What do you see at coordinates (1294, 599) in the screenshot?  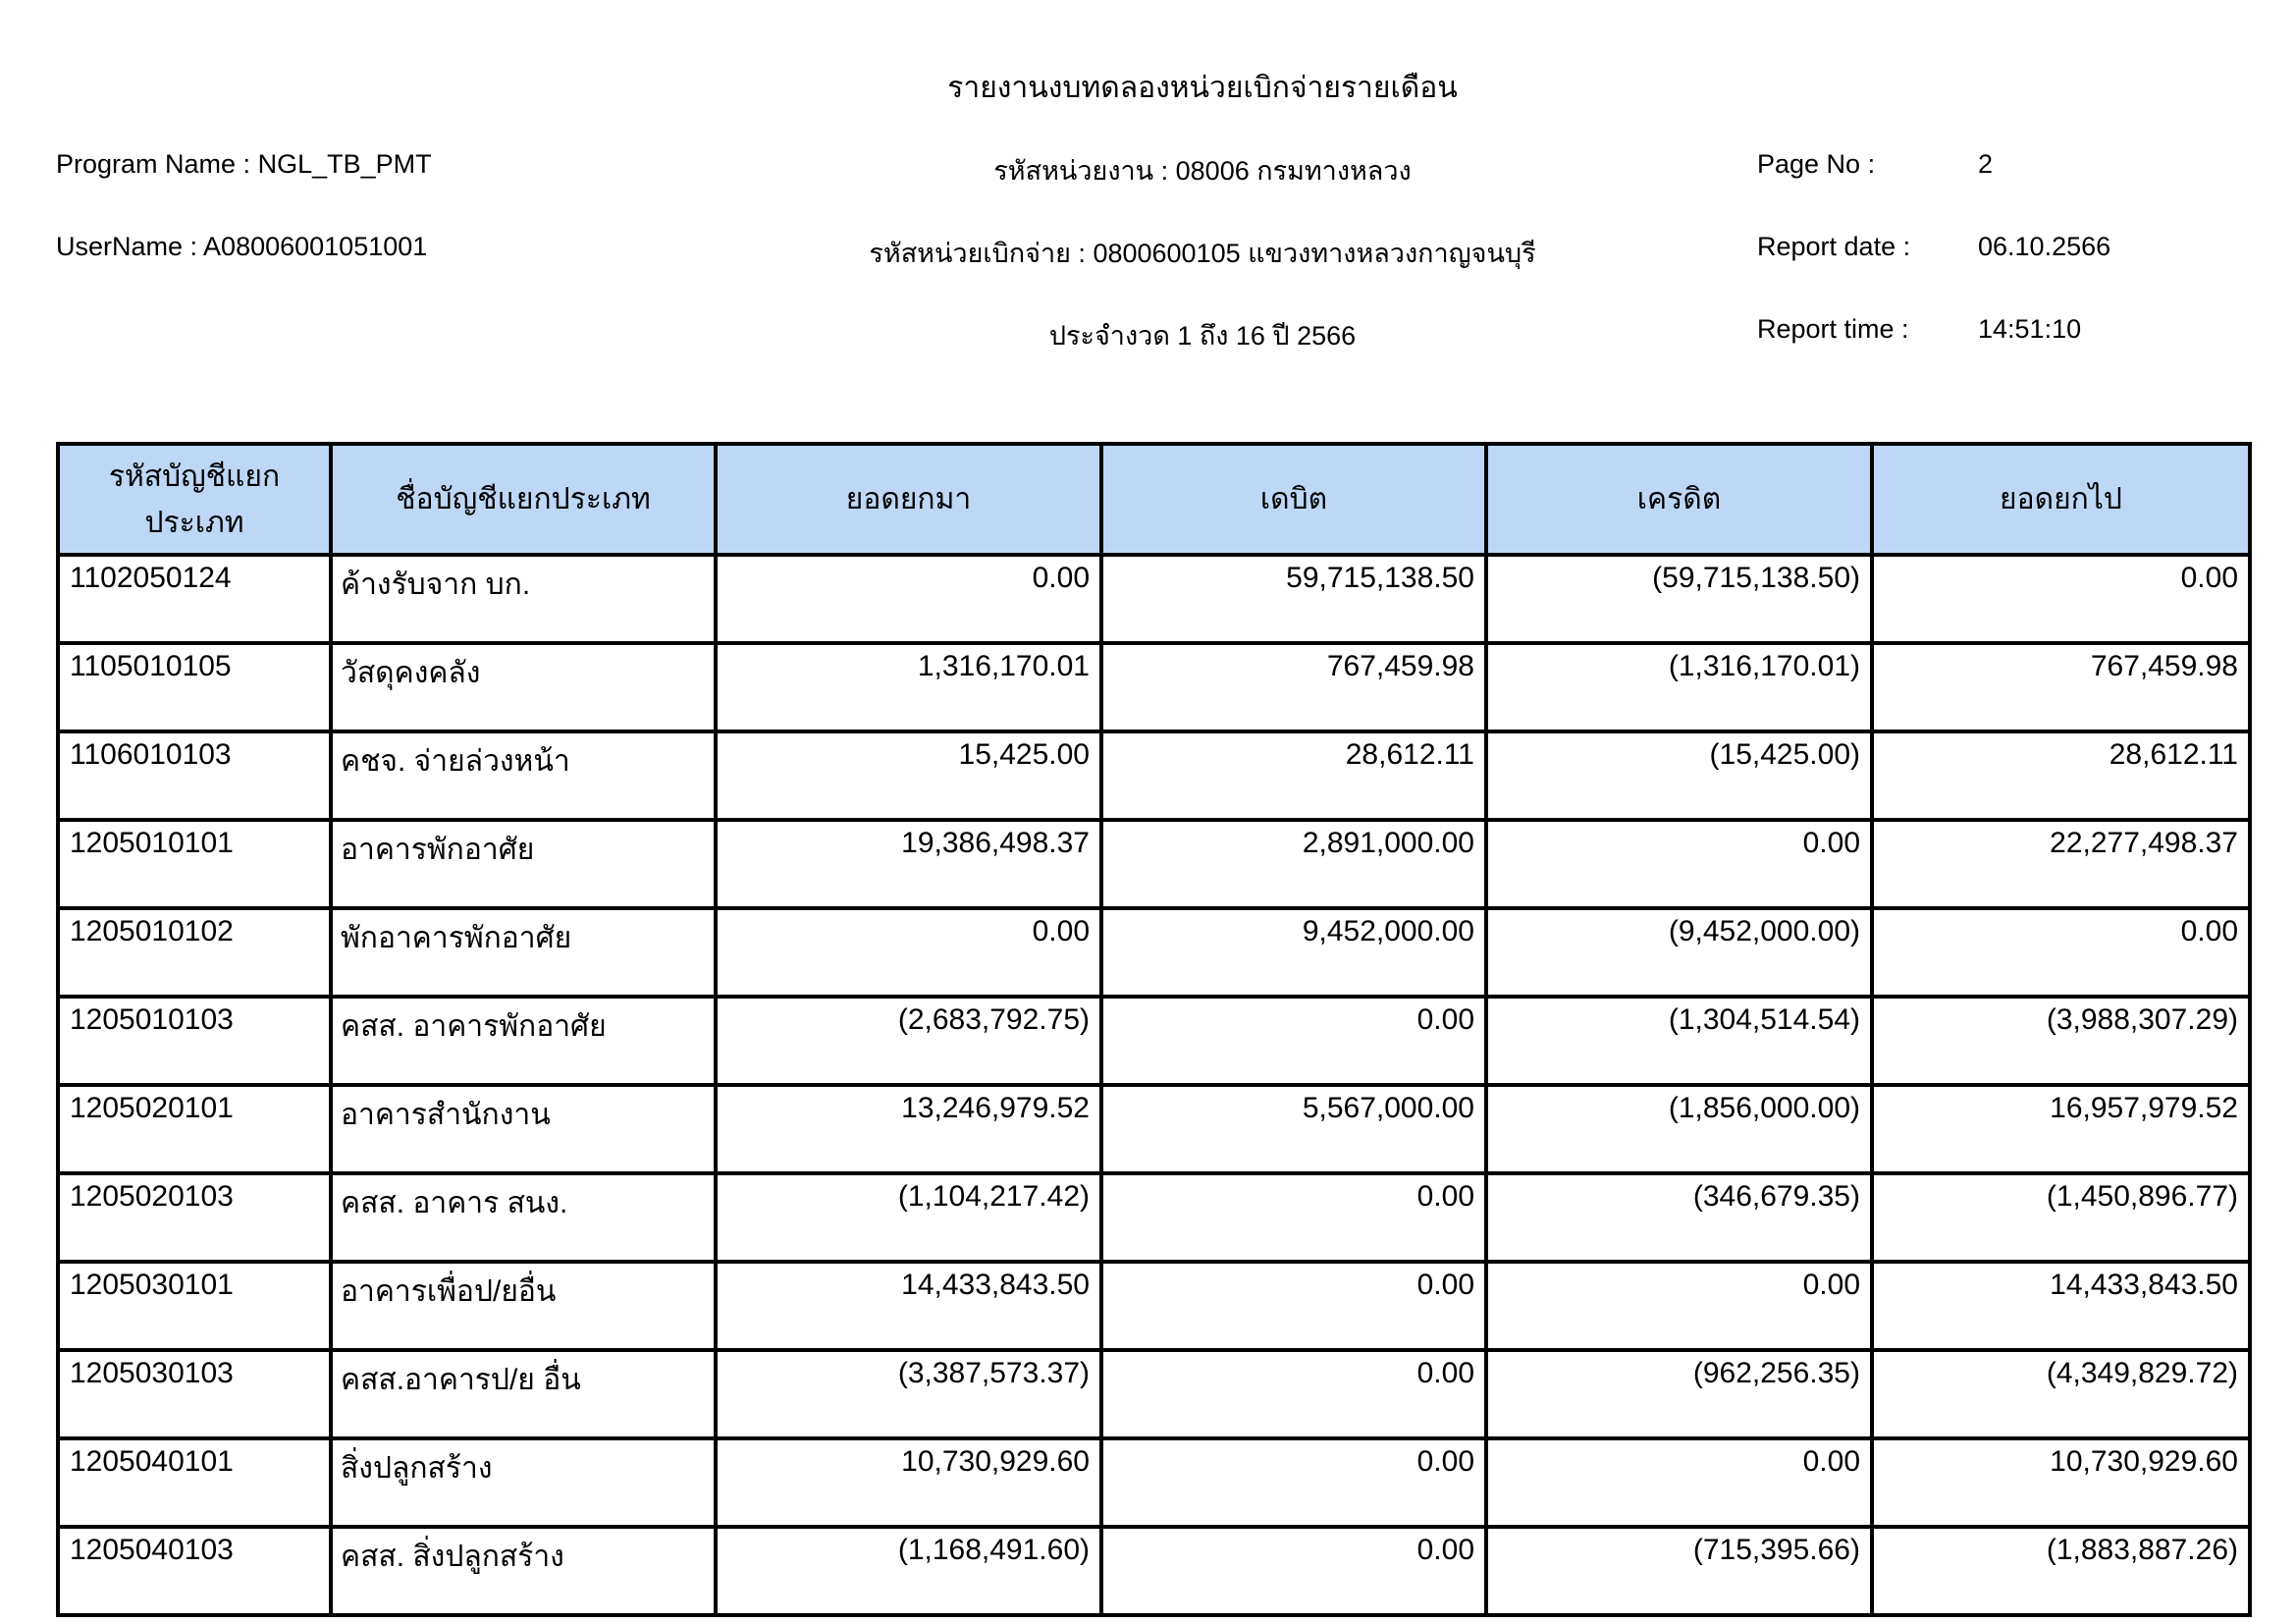 I see `debit-cell: 59,715,138.50` at bounding box center [1294, 599].